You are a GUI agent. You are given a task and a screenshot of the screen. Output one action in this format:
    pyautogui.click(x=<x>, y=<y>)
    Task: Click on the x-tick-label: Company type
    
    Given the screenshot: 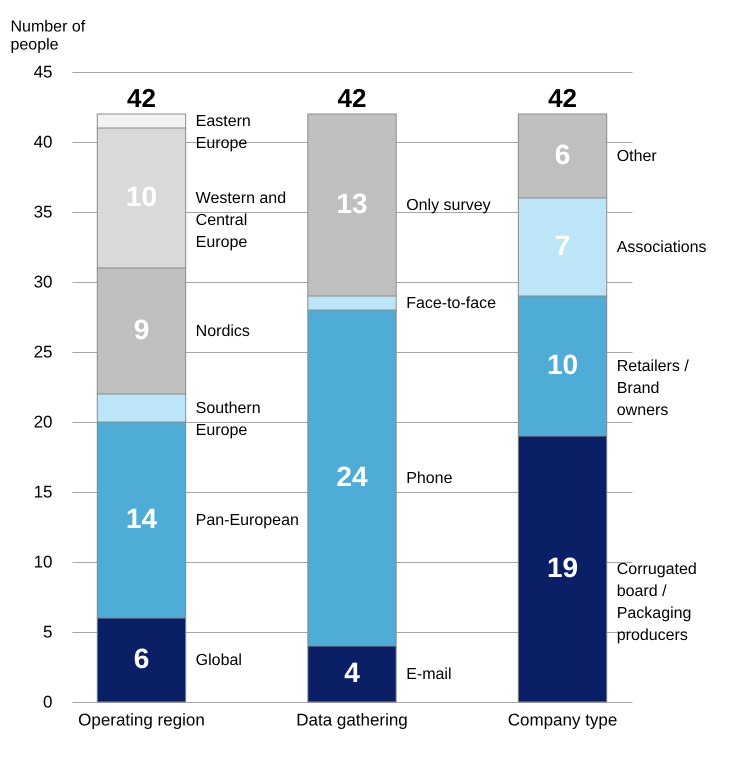 What is the action you would take?
    pyautogui.click(x=563, y=720)
    